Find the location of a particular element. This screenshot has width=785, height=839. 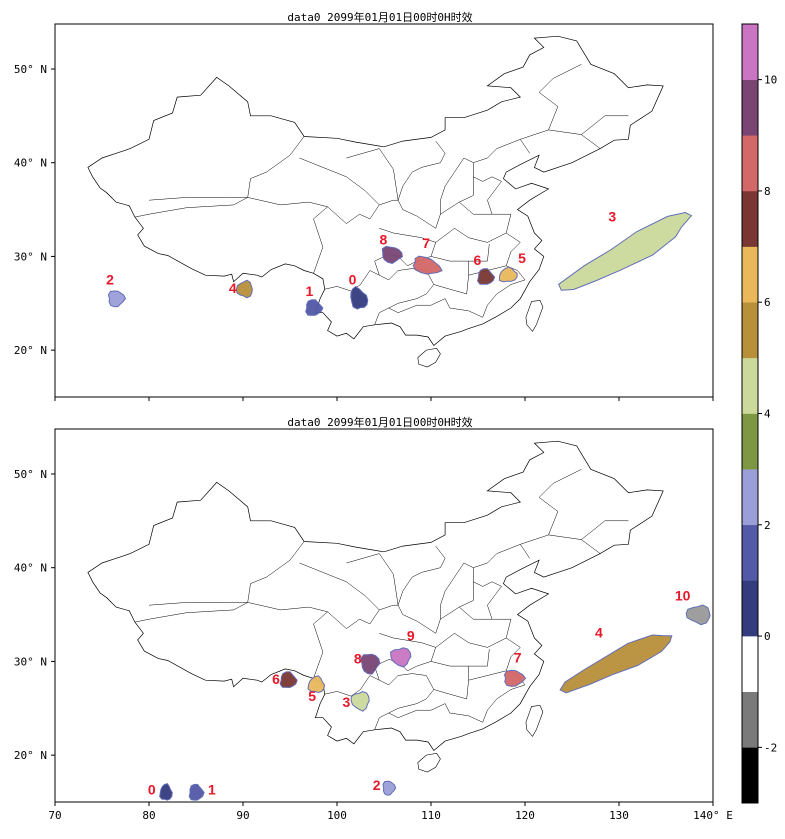

colorbar: 10 8 6 4 2 0 -2 is located at coordinates (759, 413).